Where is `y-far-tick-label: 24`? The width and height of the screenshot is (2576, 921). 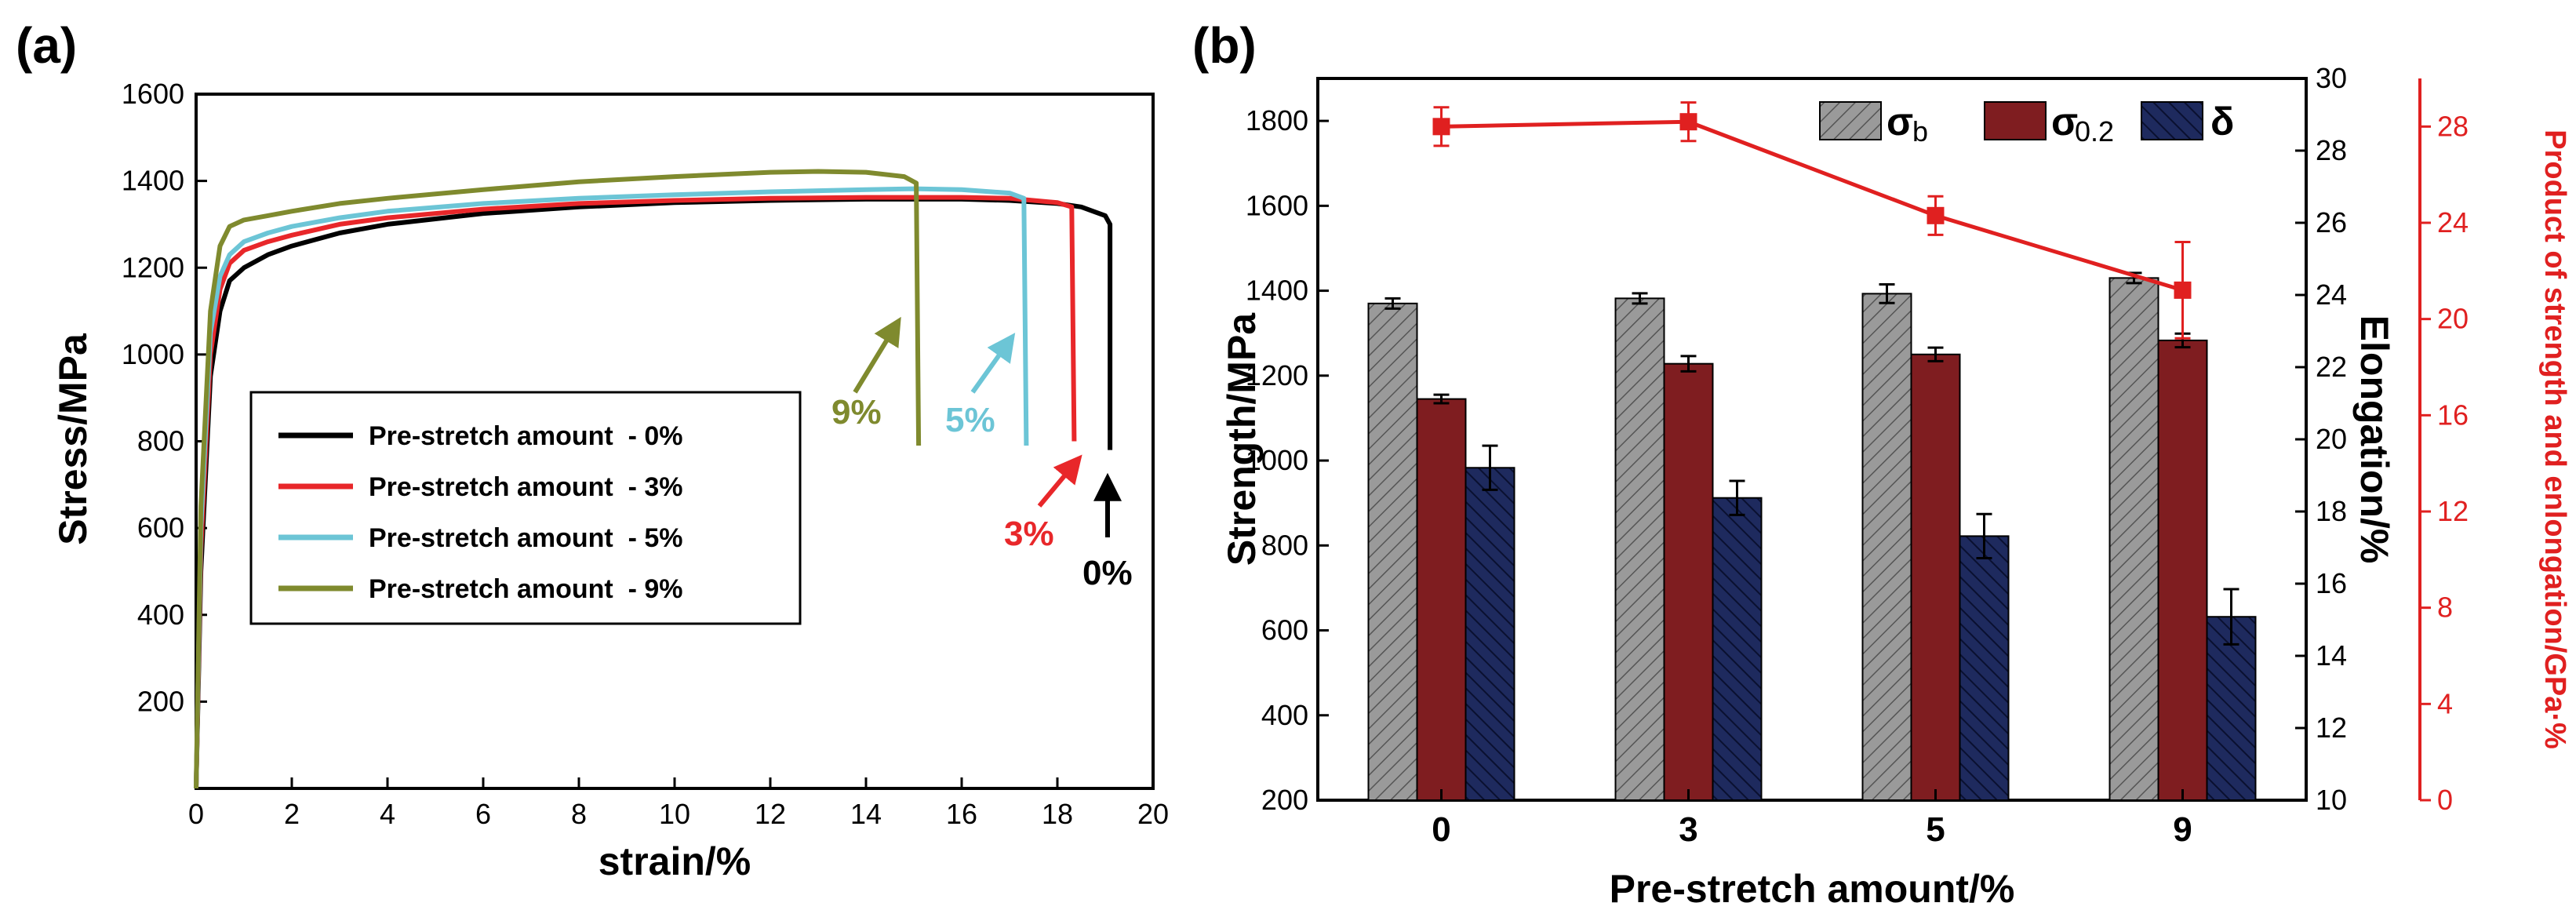
y-far-tick-label: 24 is located at coordinates (2453, 222).